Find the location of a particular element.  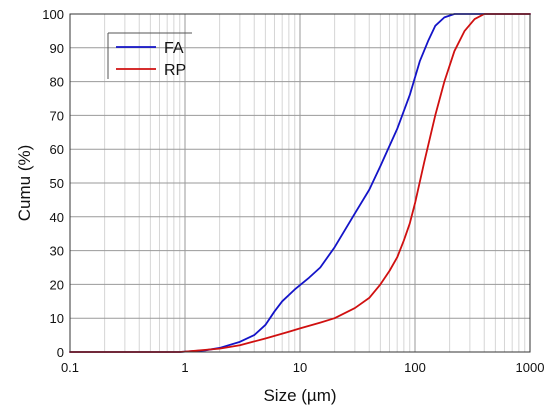

x-axis-title: Size (µm) is located at coordinates (299, 395).